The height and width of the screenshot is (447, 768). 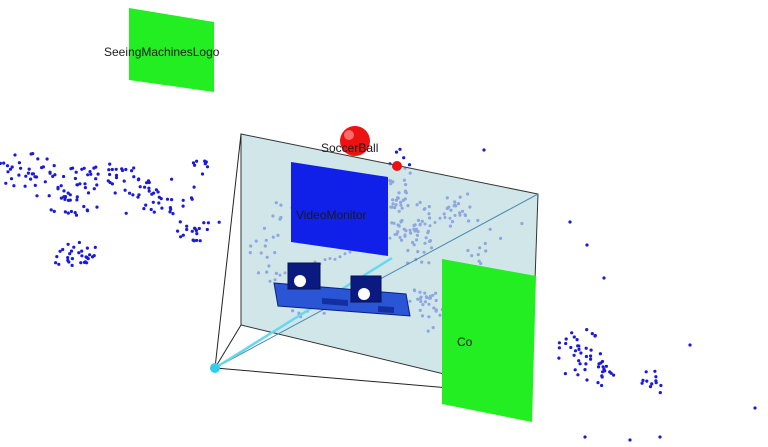 I want to click on stereo-camera-rig-icon, so click(x=342, y=289).